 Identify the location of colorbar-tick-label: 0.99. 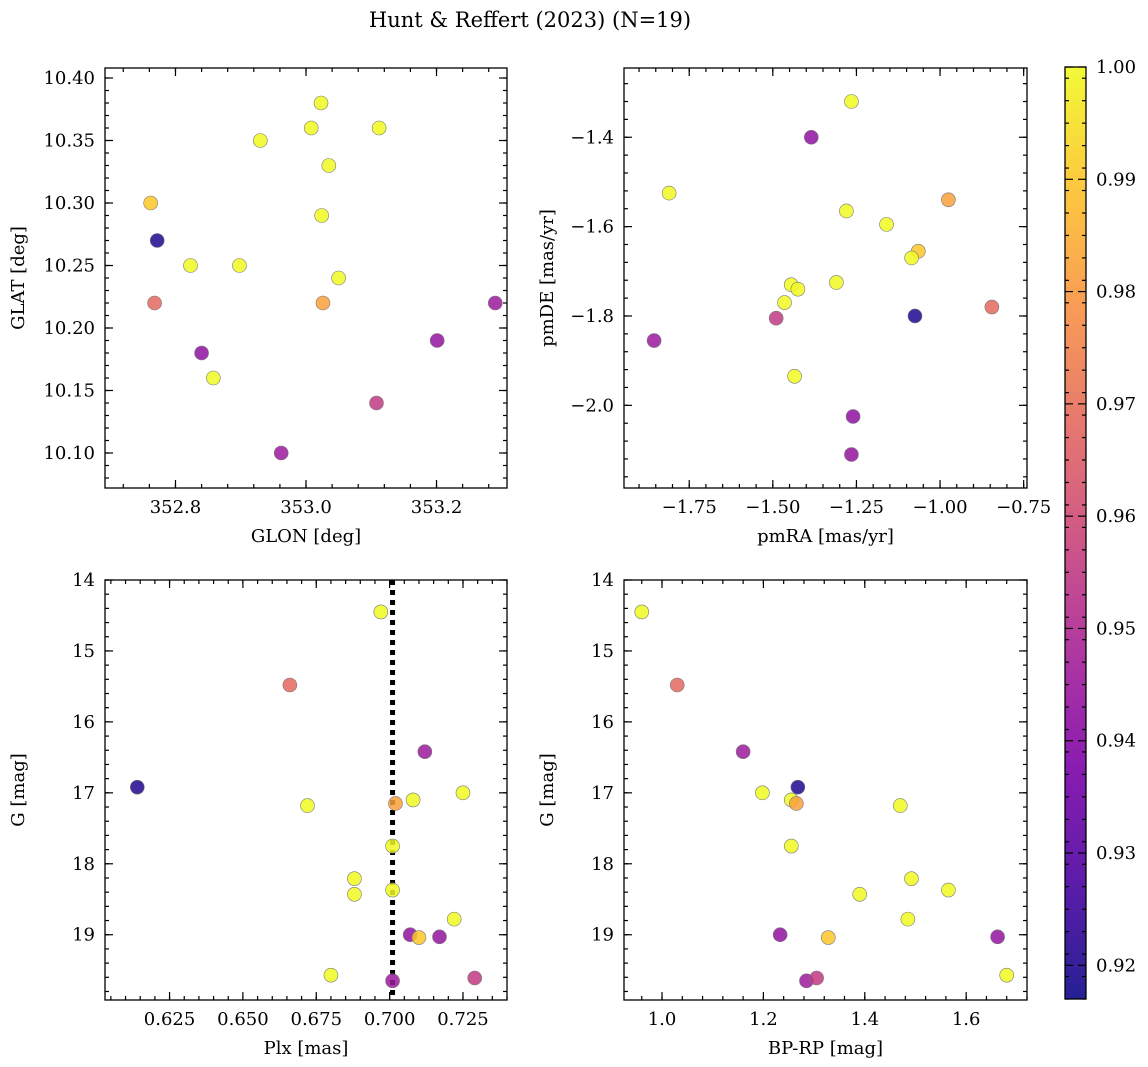
(1116, 179).